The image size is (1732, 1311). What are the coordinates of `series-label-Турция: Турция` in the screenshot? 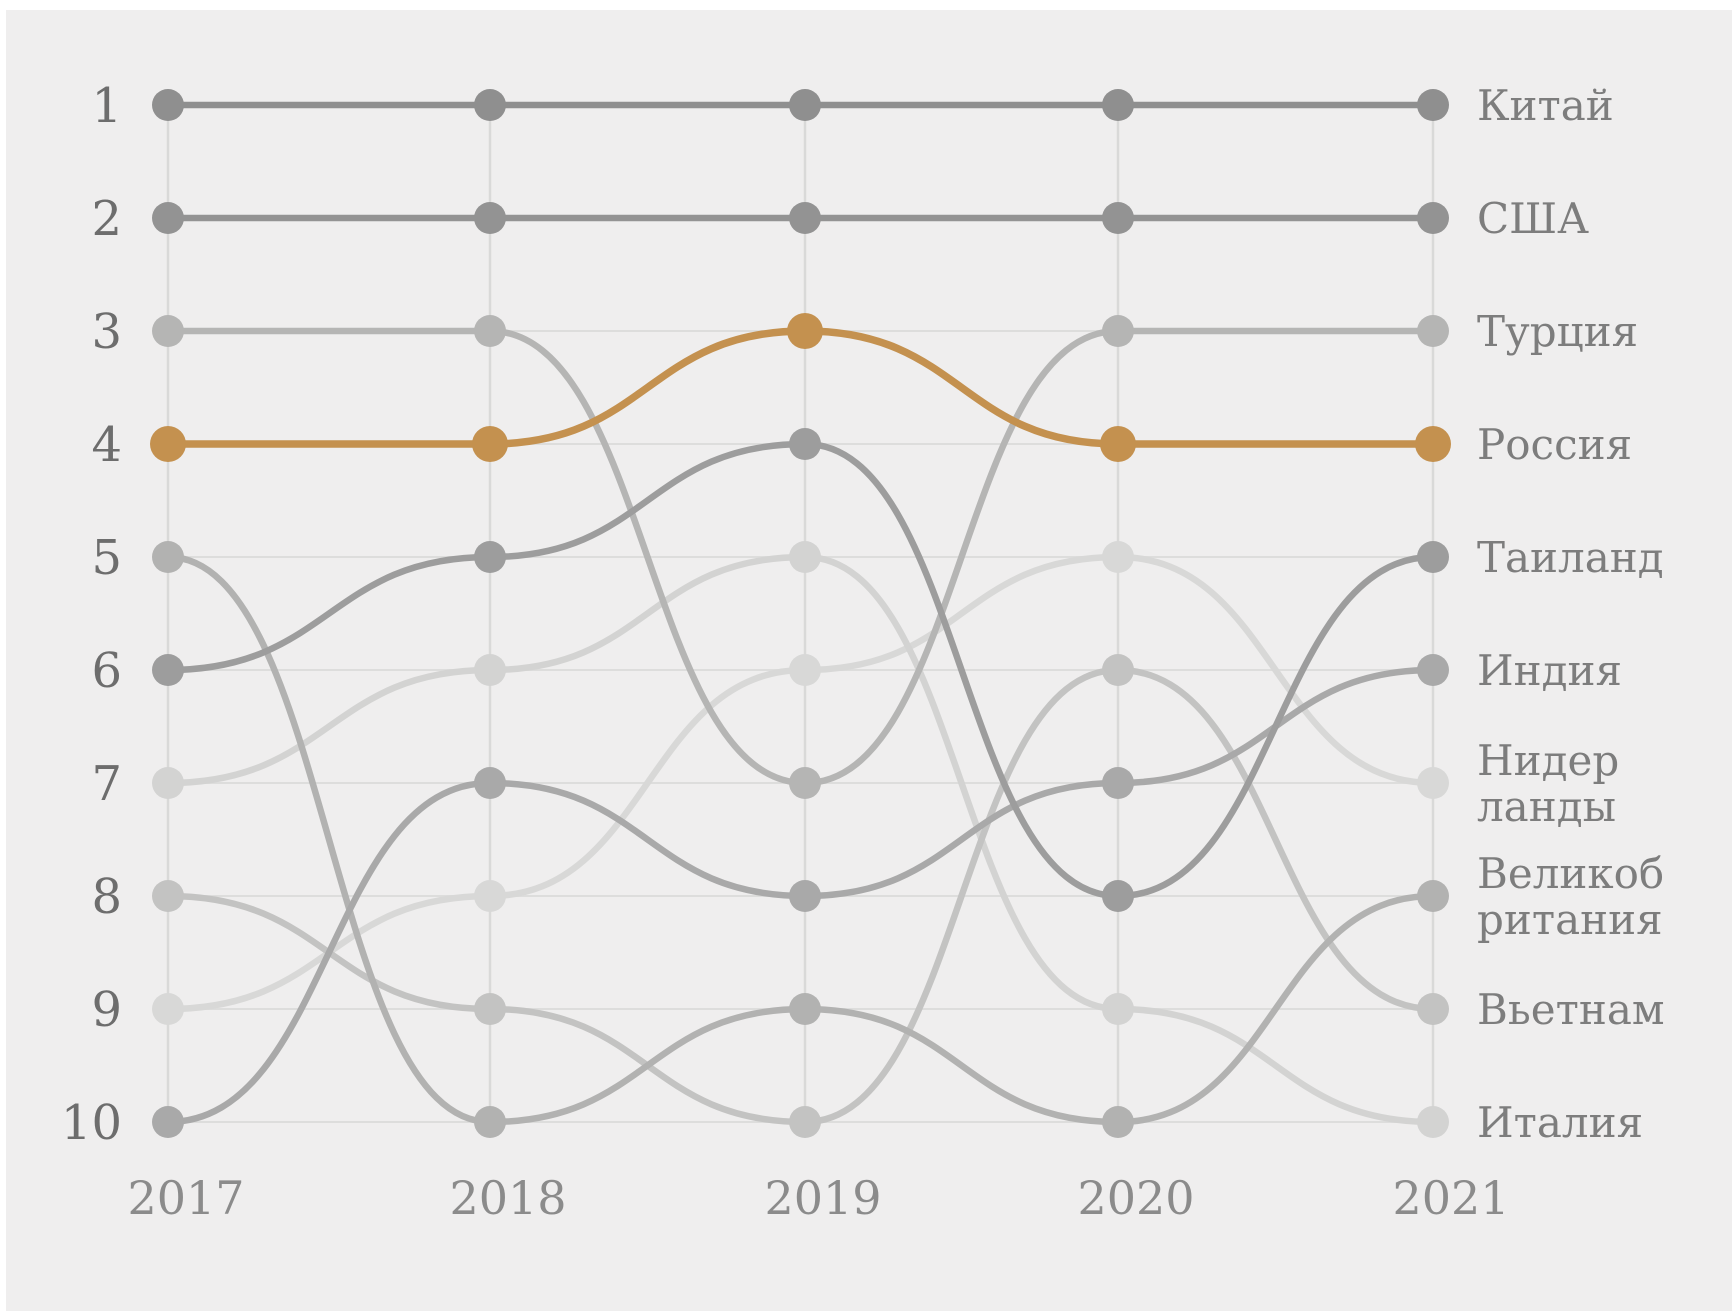 It's located at (1557, 331).